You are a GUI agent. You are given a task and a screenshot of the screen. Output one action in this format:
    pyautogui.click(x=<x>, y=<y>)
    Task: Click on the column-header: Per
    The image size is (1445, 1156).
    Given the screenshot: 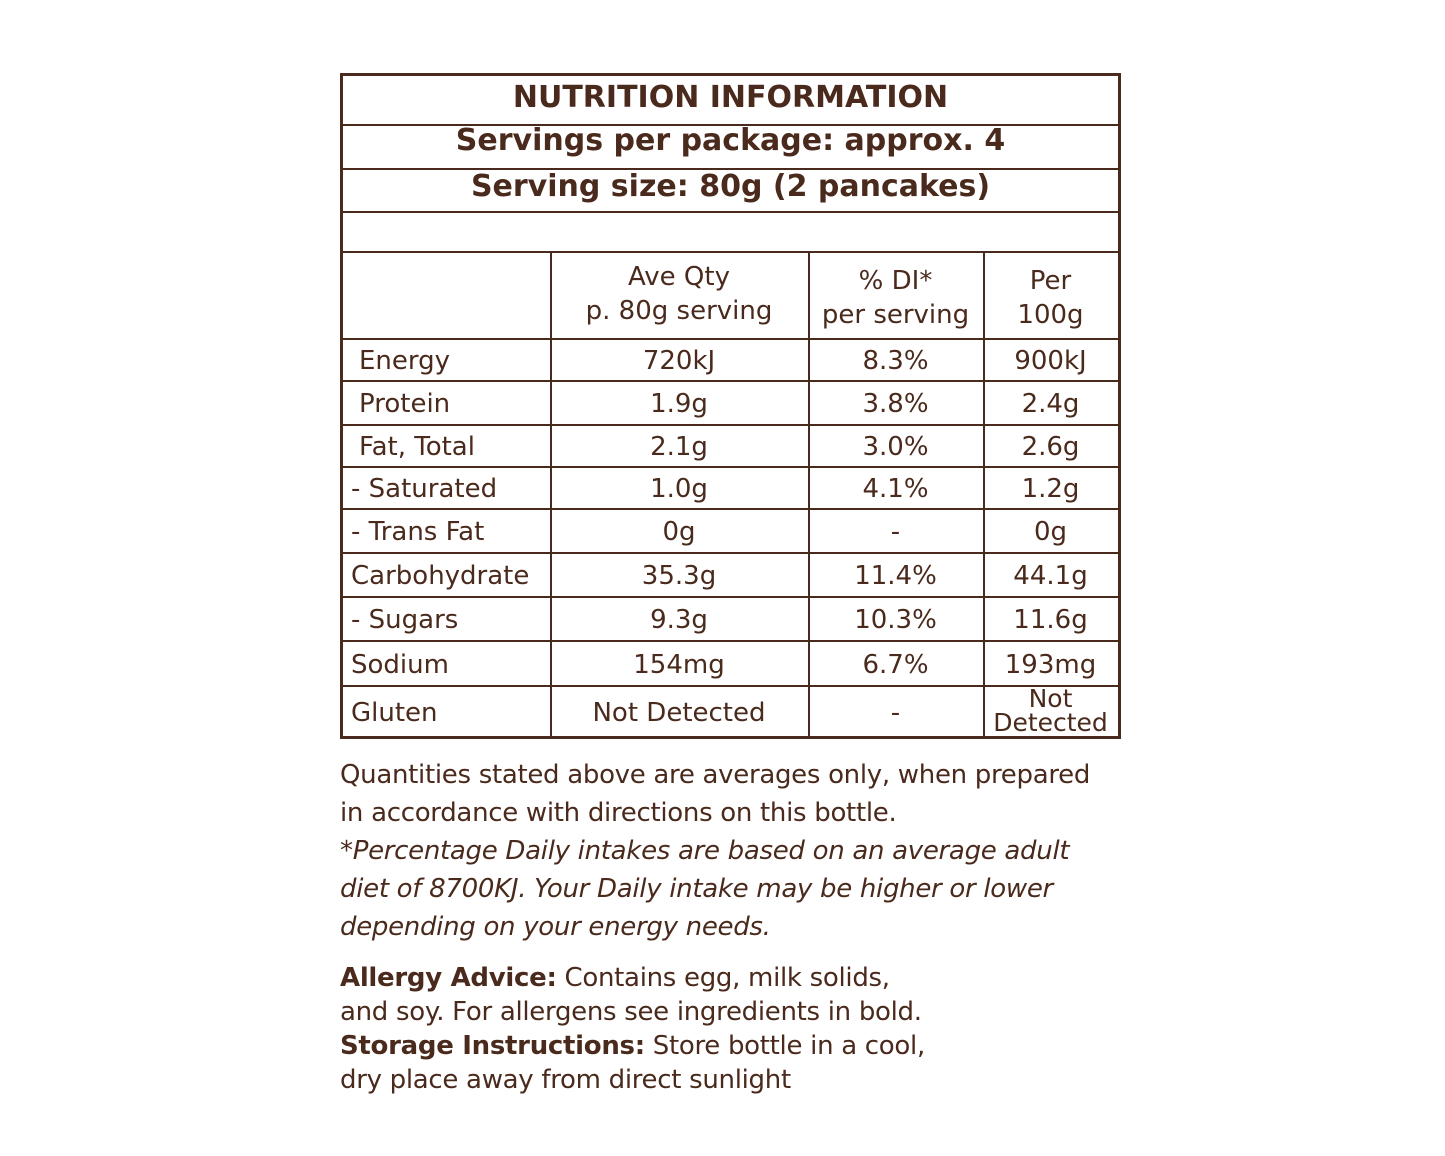 What is the action you would take?
    pyautogui.click(x=1050, y=281)
    